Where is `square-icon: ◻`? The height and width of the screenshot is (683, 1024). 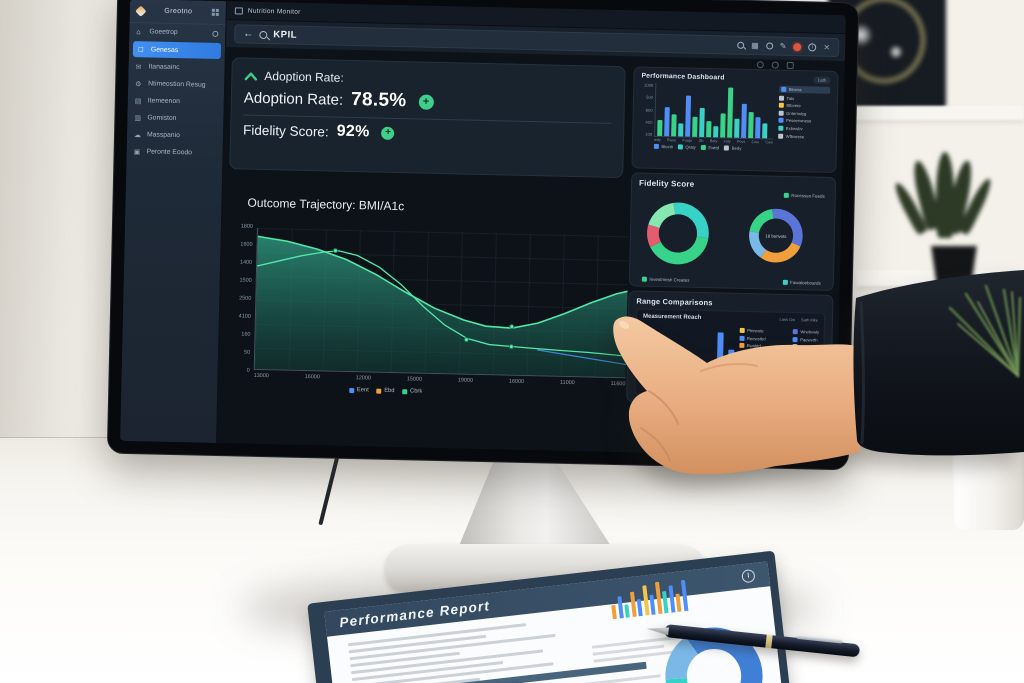
square-icon: ◻ is located at coordinates (140, 49).